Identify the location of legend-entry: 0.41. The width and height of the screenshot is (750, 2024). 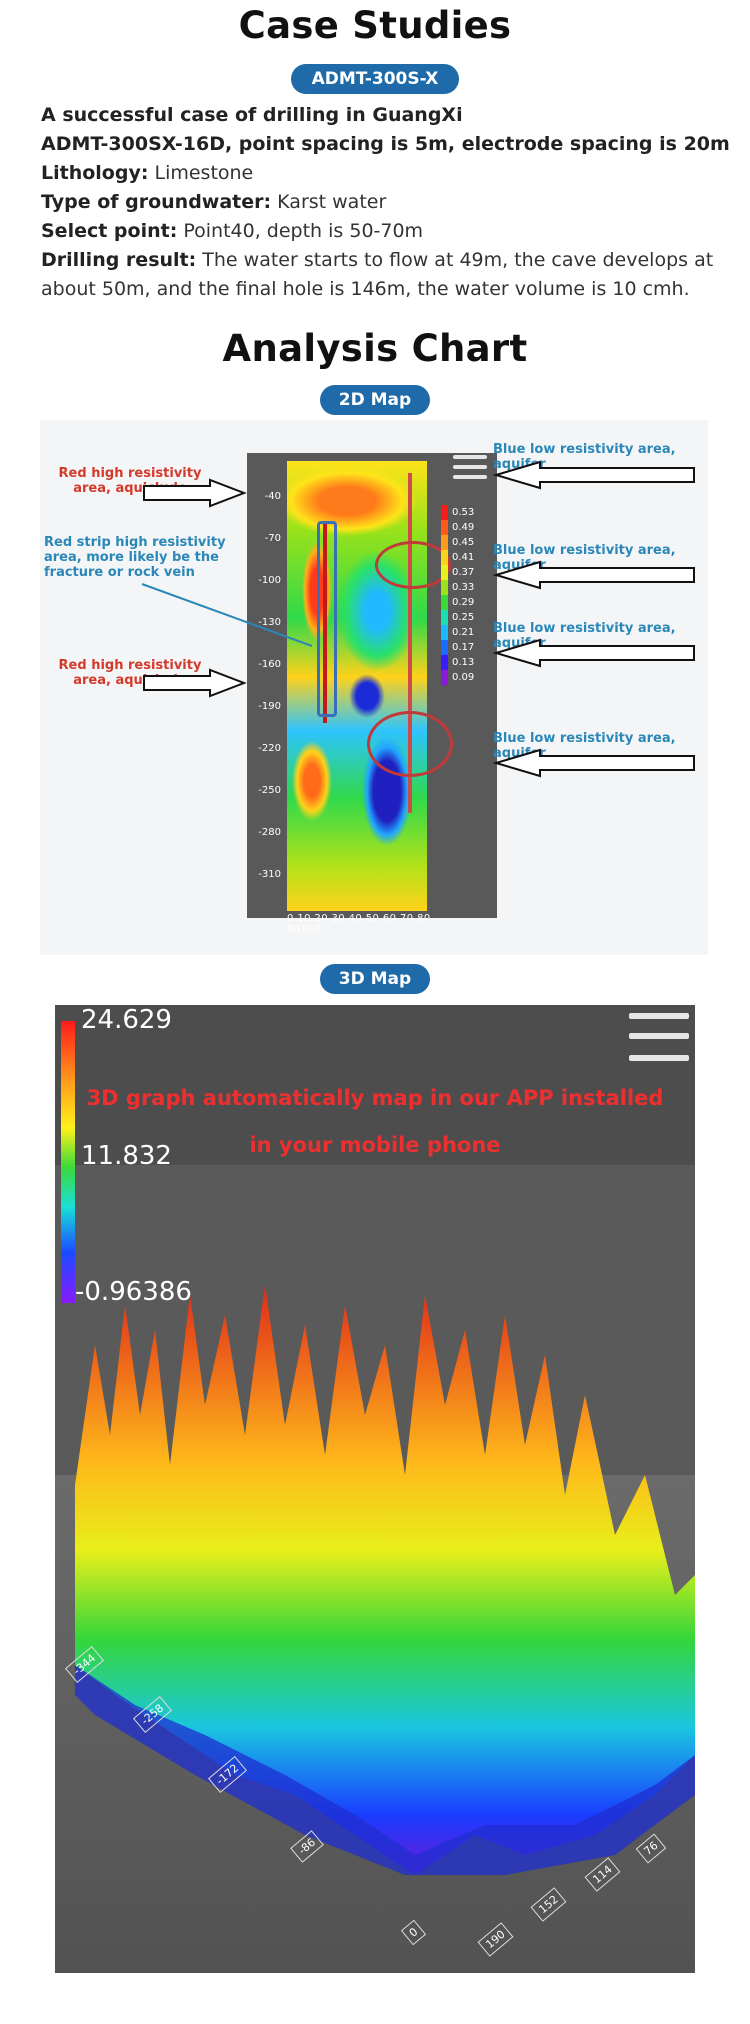
(466, 557).